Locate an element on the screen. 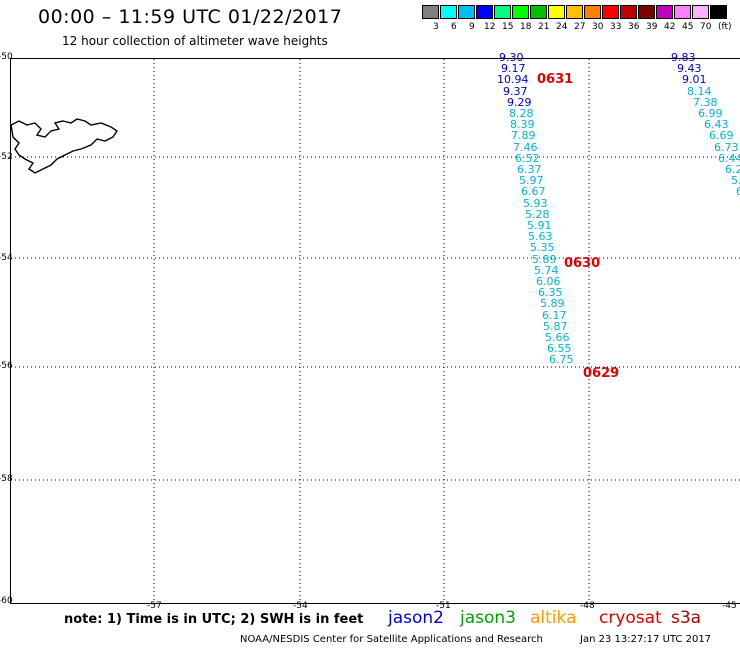  wave-height-value: 6.37 is located at coordinates (529, 169).